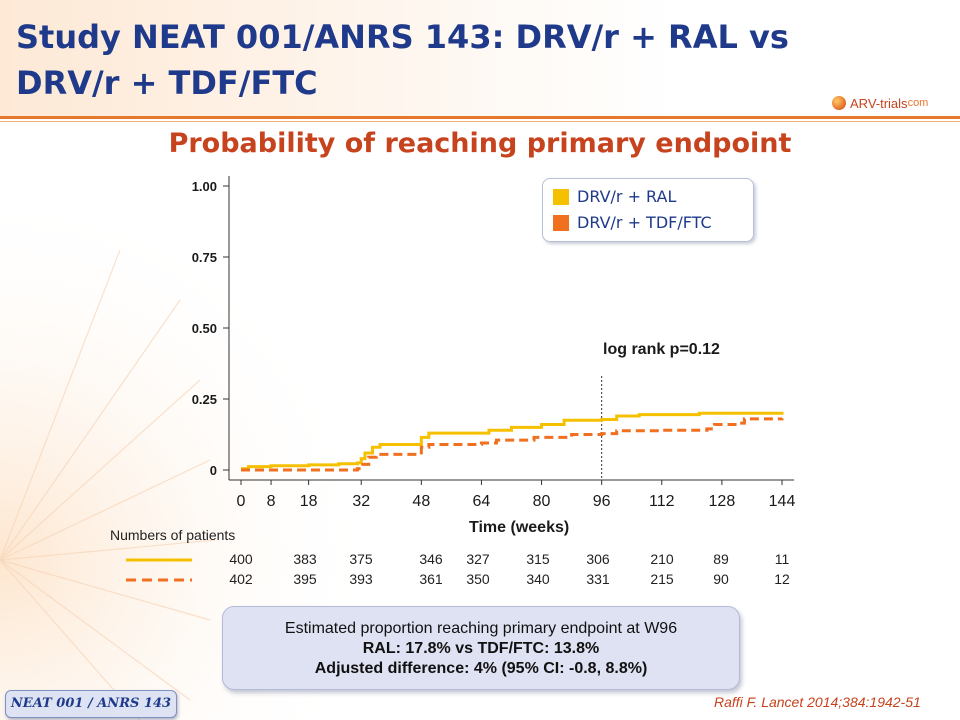 The width and height of the screenshot is (960, 720). Describe the element at coordinates (361, 501) in the screenshot. I see `x-tick-label: 32` at that location.